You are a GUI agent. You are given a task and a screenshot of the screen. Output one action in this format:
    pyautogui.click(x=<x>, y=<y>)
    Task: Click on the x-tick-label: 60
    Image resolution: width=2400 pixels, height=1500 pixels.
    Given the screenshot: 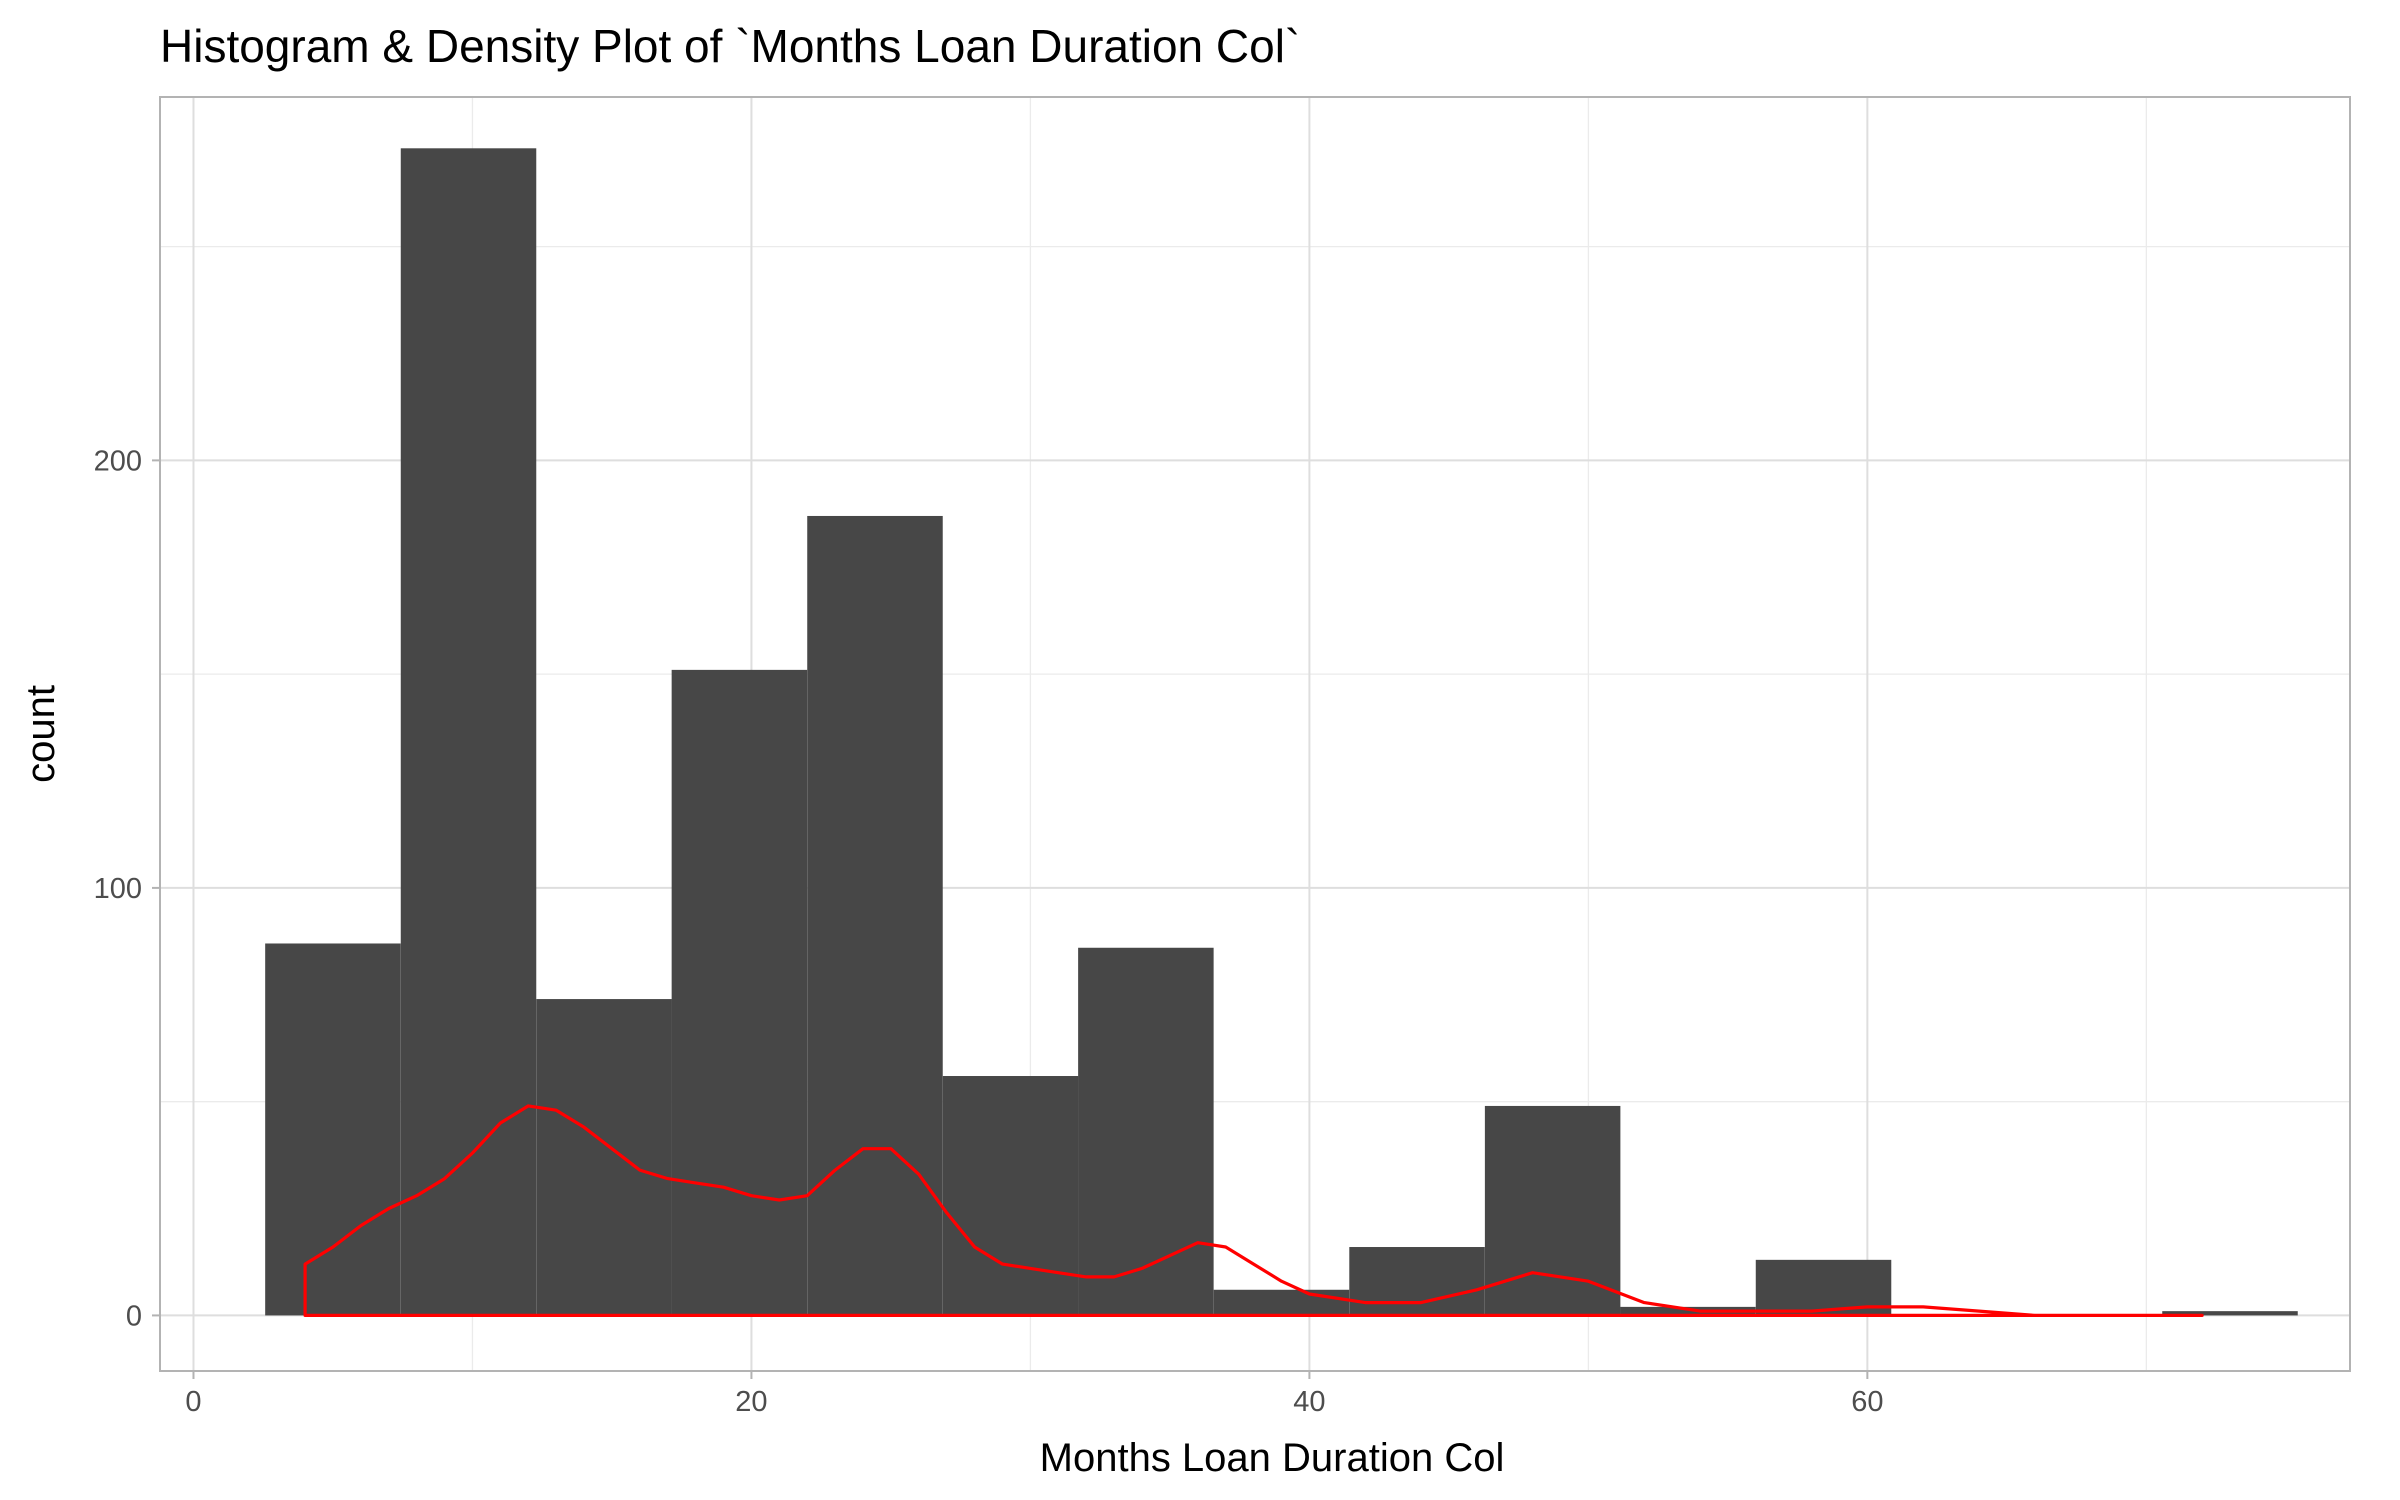 What is the action you would take?
    pyautogui.click(x=1867, y=1402)
    